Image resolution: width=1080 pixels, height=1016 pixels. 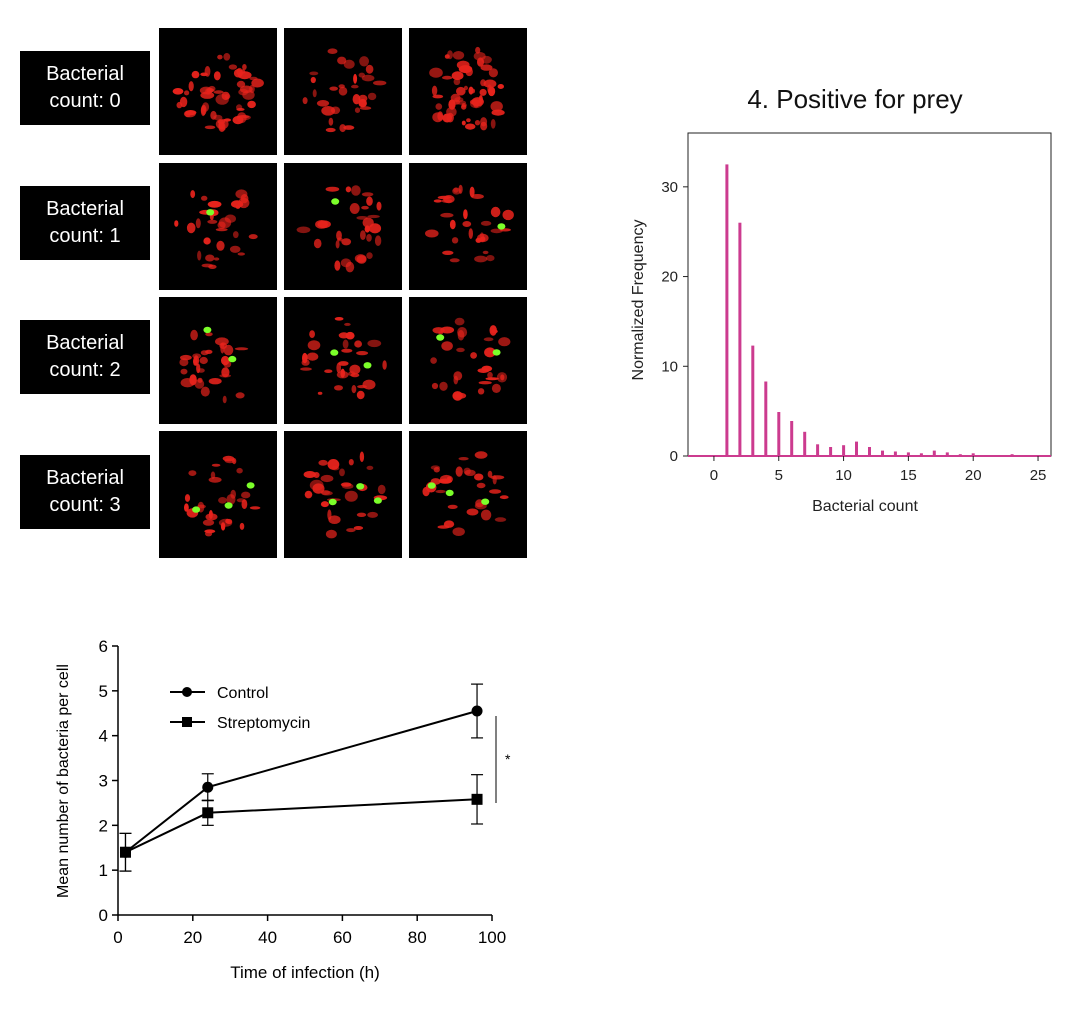 I want to click on row-label-line2: count: 2, so click(x=85, y=370).